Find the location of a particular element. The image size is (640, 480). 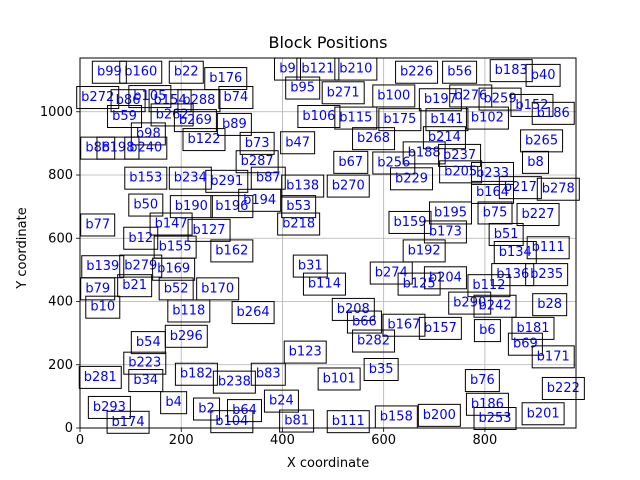

block-b122: b122 is located at coordinates (204, 140).